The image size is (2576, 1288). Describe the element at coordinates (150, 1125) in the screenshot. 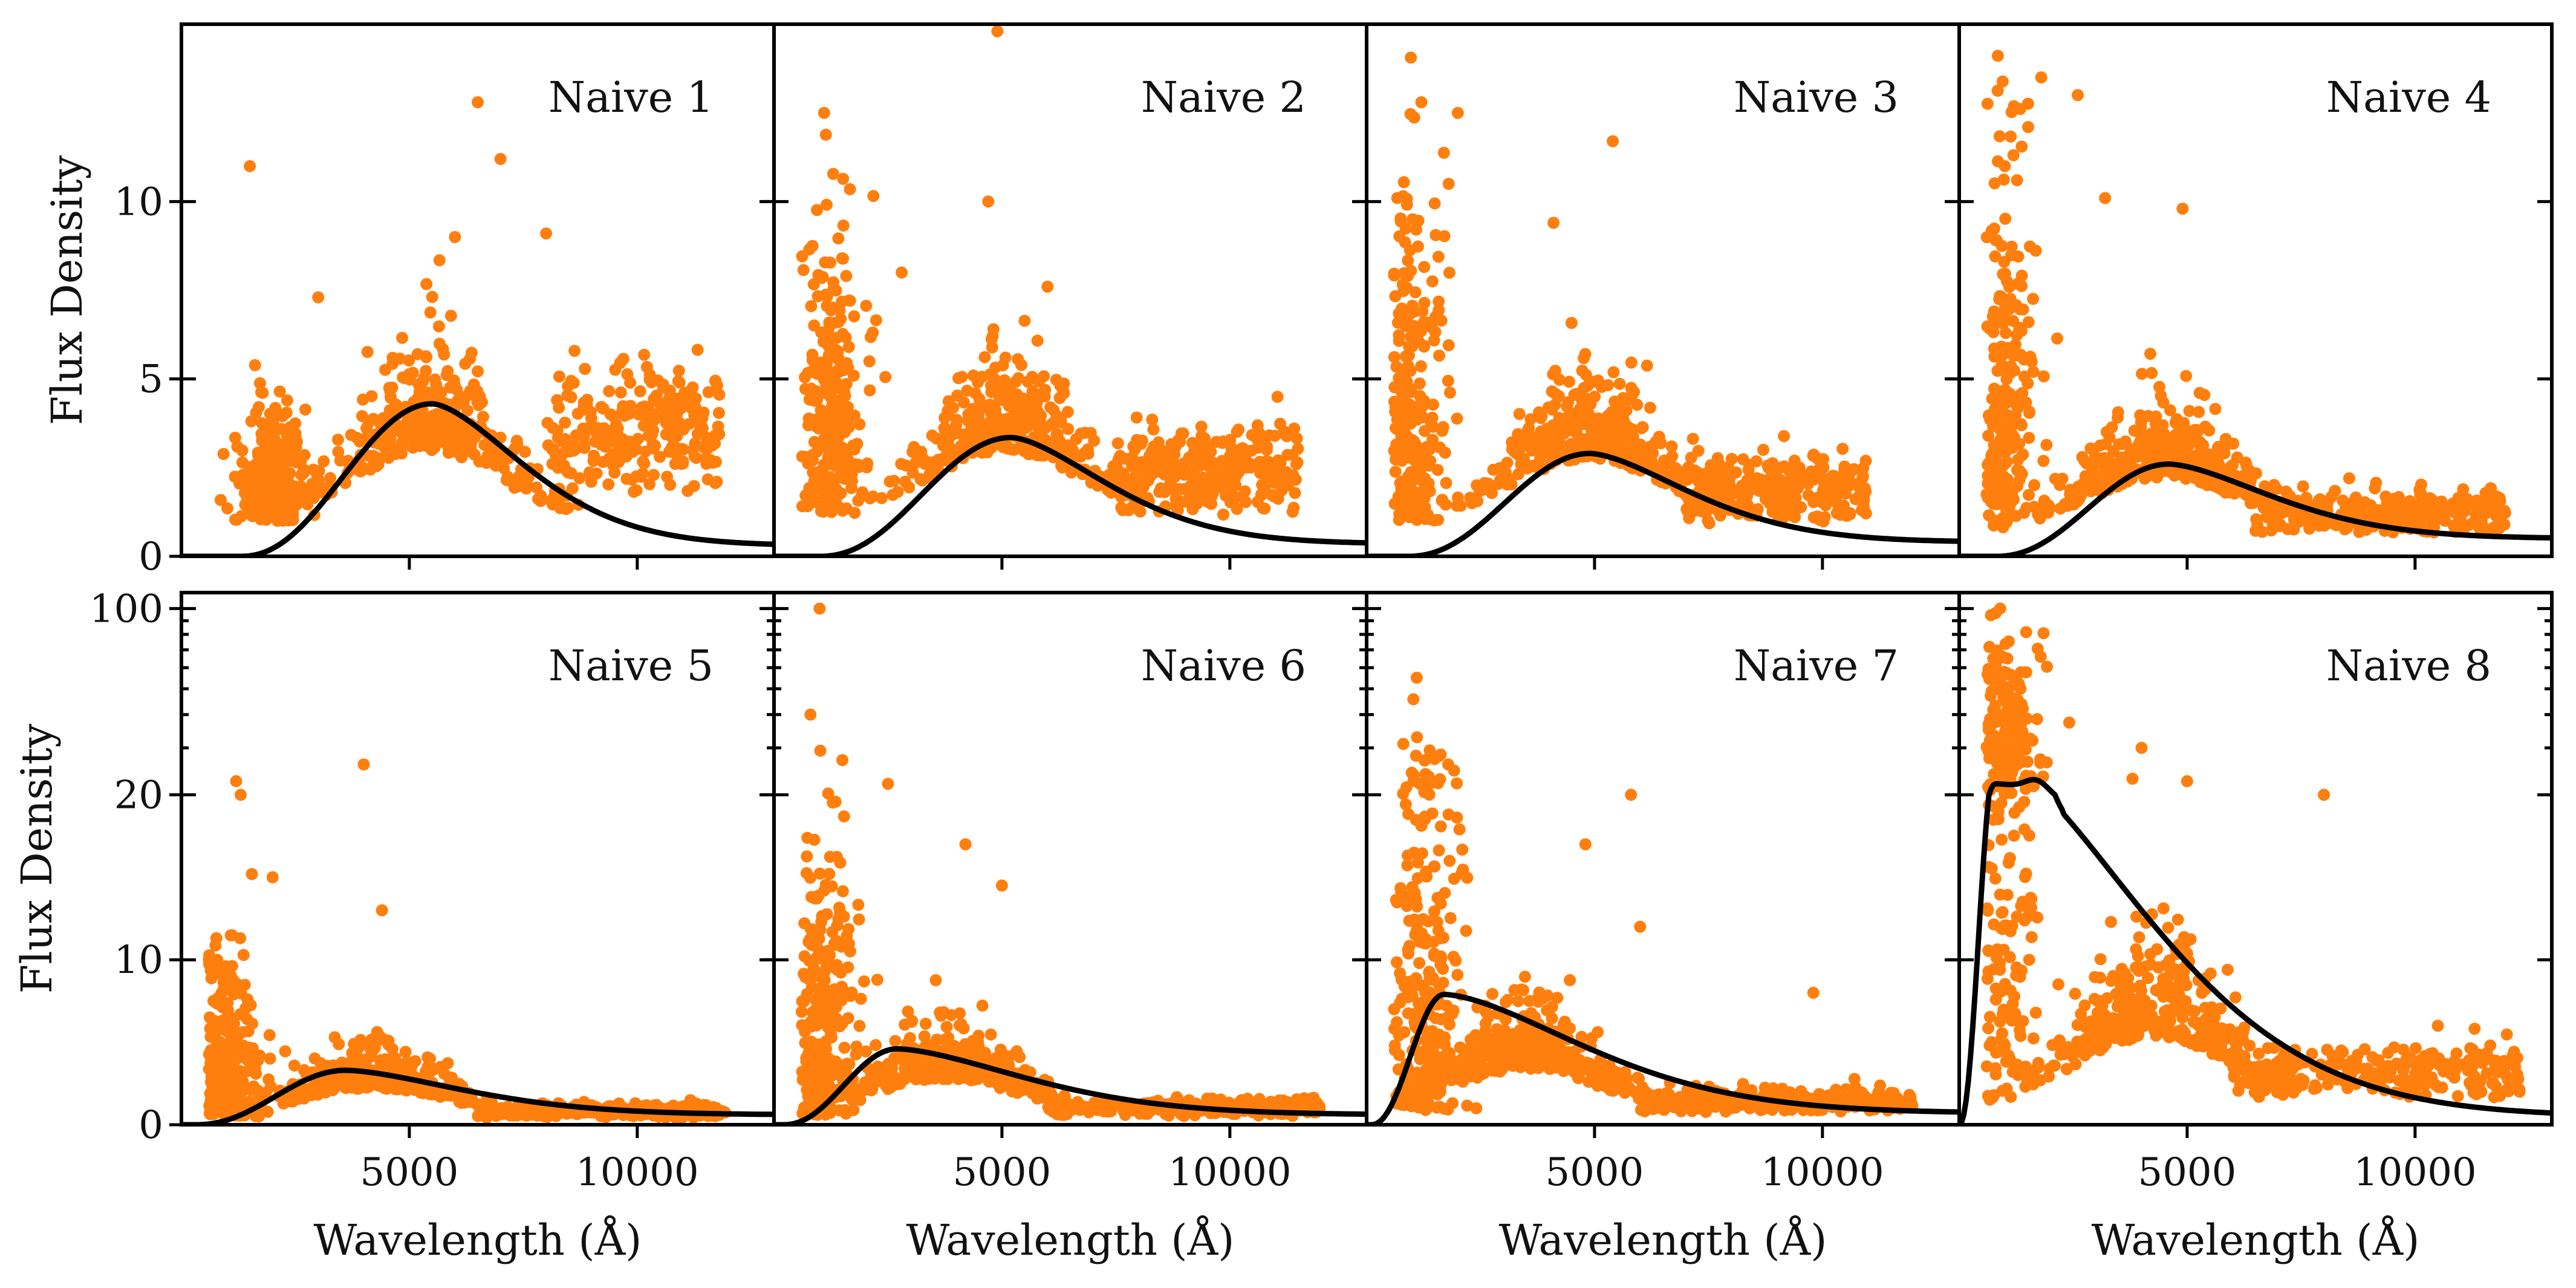

I see `y-tick-label: 0` at that location.